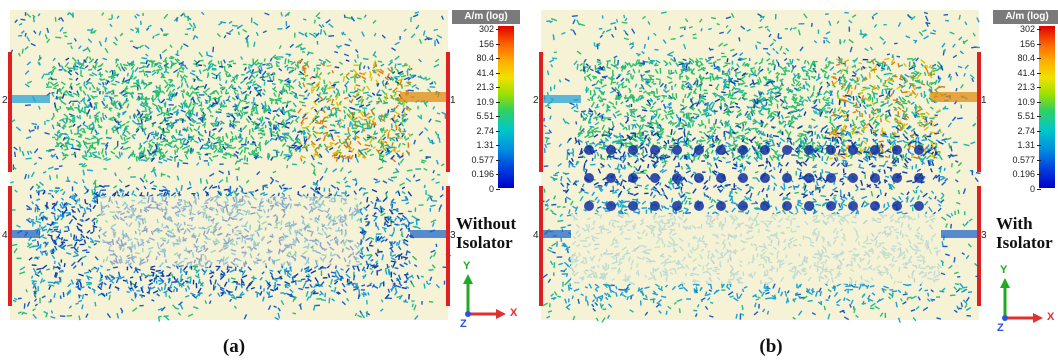 The height and width of the screenshot is (362, 1058). I want to click on caption-a: (a), so click(234, 346).